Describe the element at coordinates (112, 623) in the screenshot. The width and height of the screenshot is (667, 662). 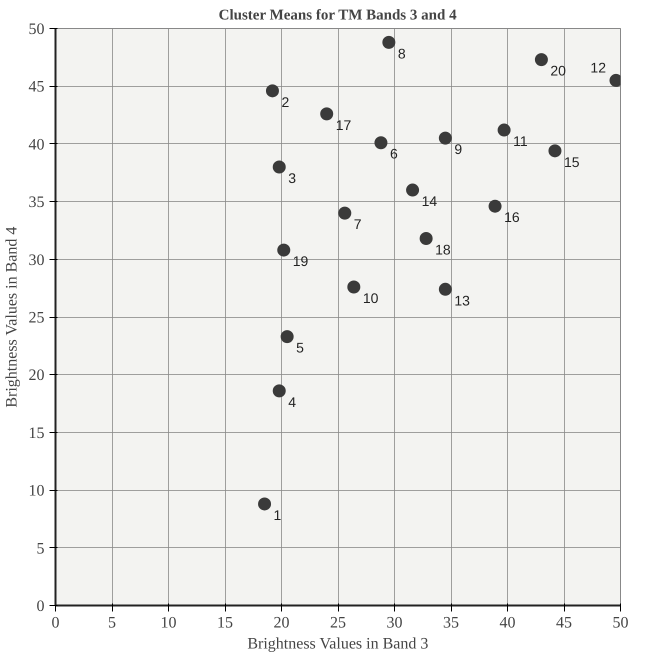
I see `x-tick-label: 5` at that location.